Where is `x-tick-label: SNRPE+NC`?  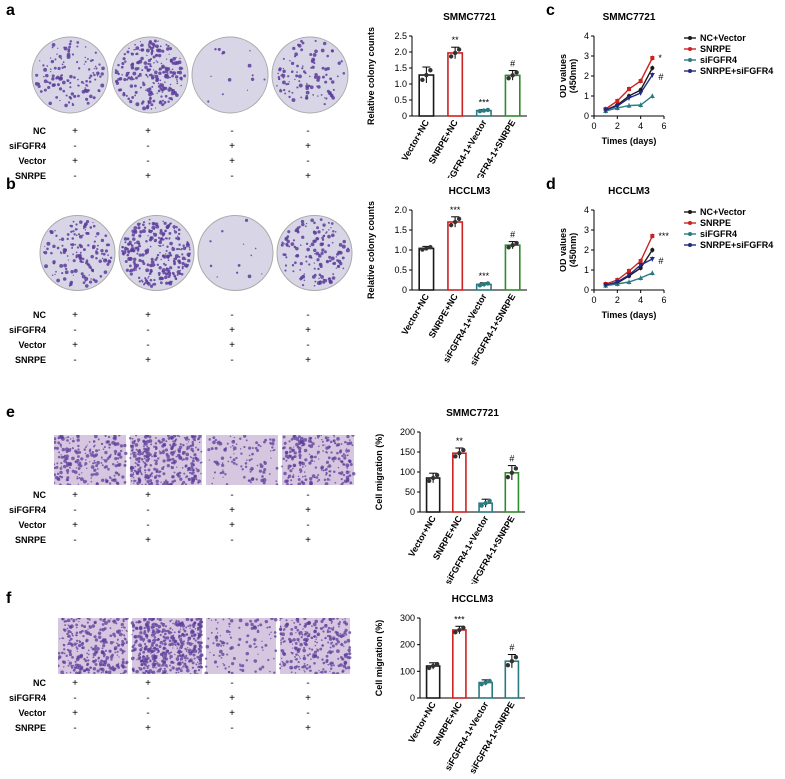
x-tick-label: SNRPE+NC is located at coordinates (444, 316).